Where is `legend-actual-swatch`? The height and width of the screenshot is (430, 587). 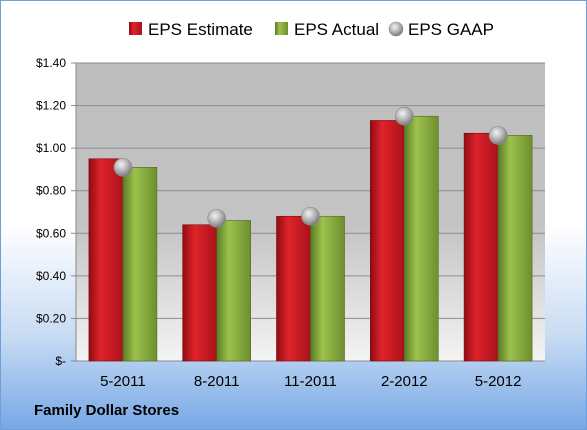
legend-actual-swatch is located at coordinates (281, 28).